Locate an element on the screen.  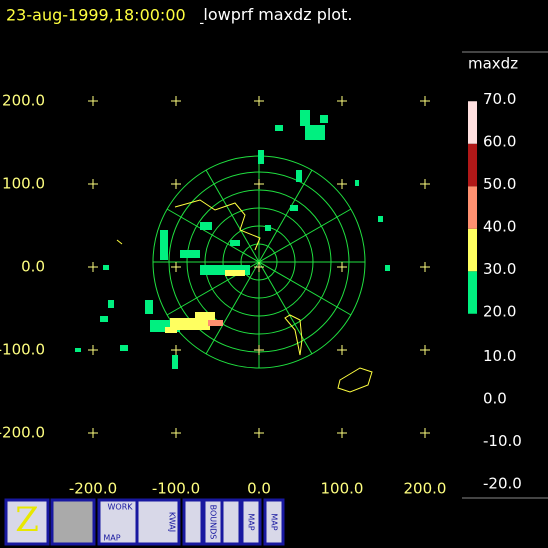
y-tick-label: 0.0 is located at coordinates (33, 267).